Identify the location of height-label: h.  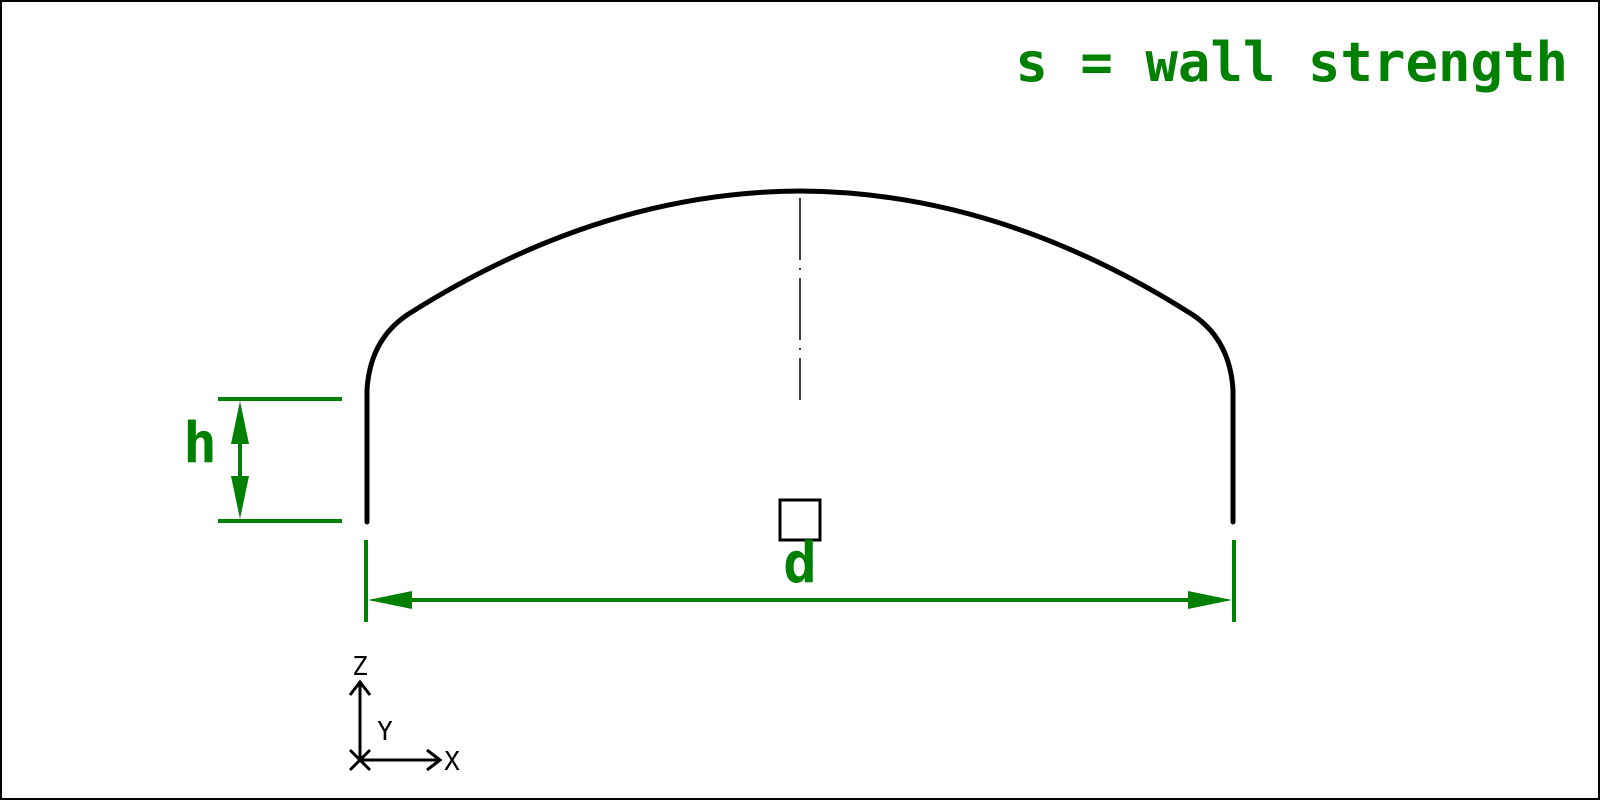
(200, 443).